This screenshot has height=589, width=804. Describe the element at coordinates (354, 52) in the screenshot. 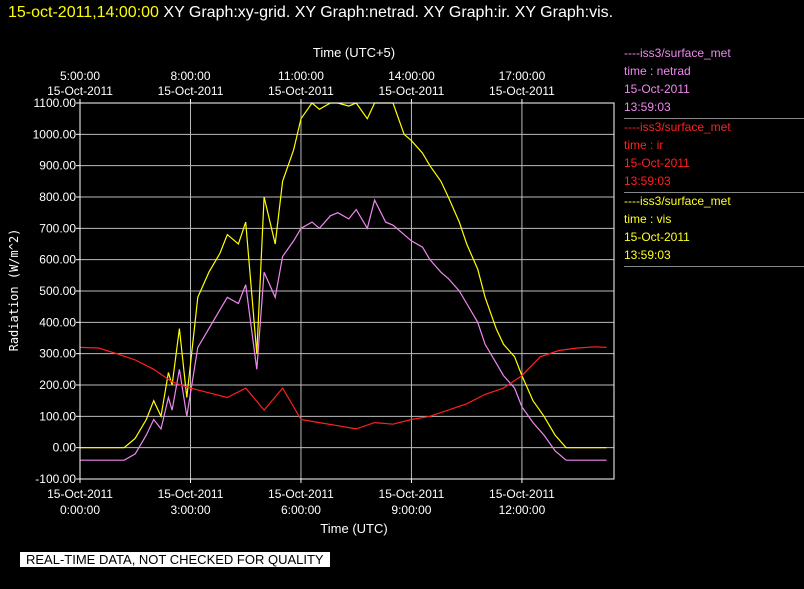

I see `x2-axis-label: Time (UTC+5)` at that location.